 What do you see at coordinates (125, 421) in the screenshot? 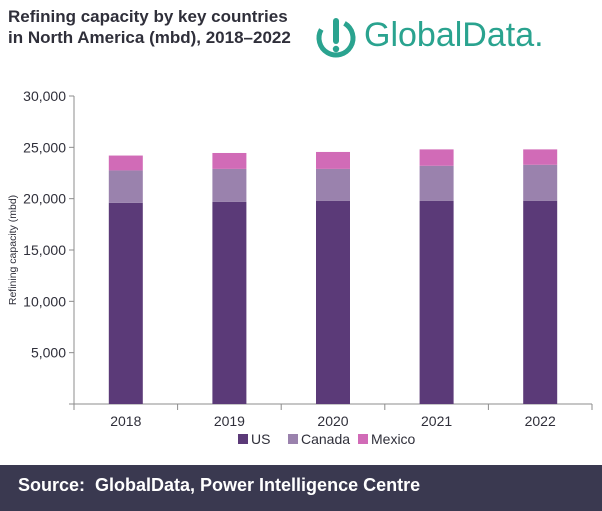
I see `x-tick-label: 2018` at bounding box center [125, 421].